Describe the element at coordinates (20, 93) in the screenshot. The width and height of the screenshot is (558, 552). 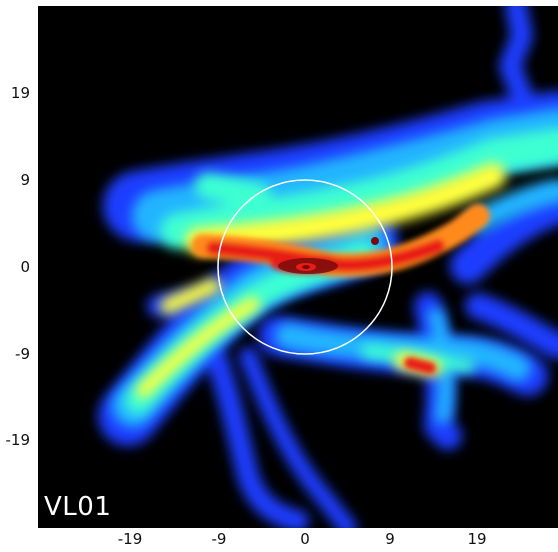
I see `y-tick-label: 19` at that location.